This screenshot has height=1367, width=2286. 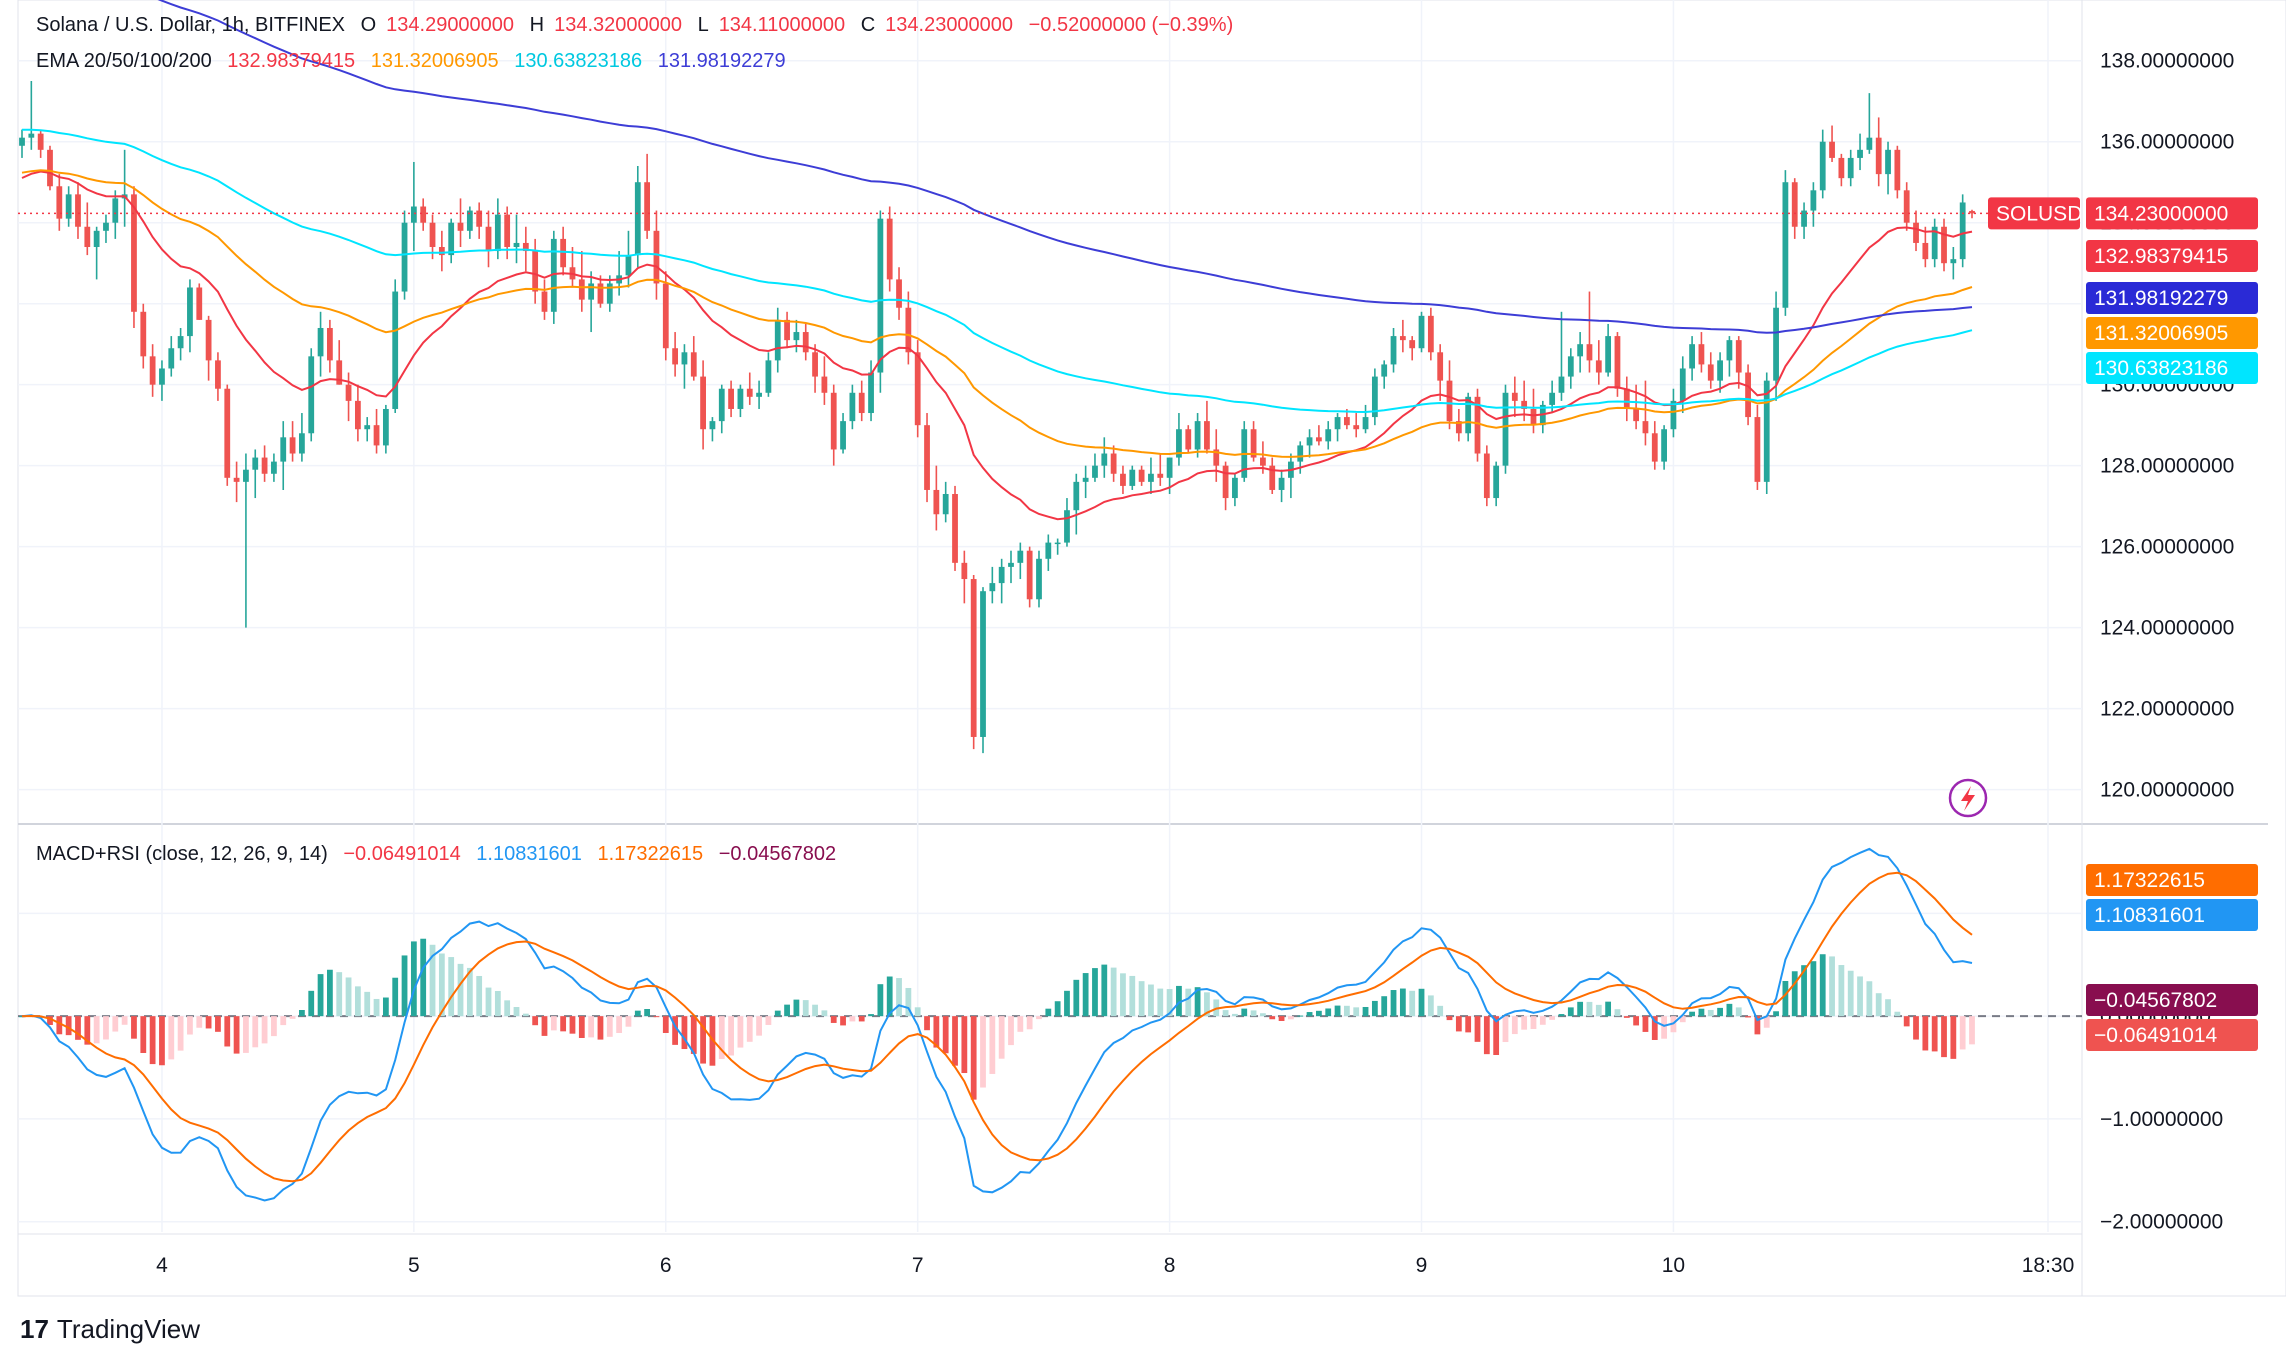 I want to click on ema50-badge-bg, so click(x=2172, y=333).